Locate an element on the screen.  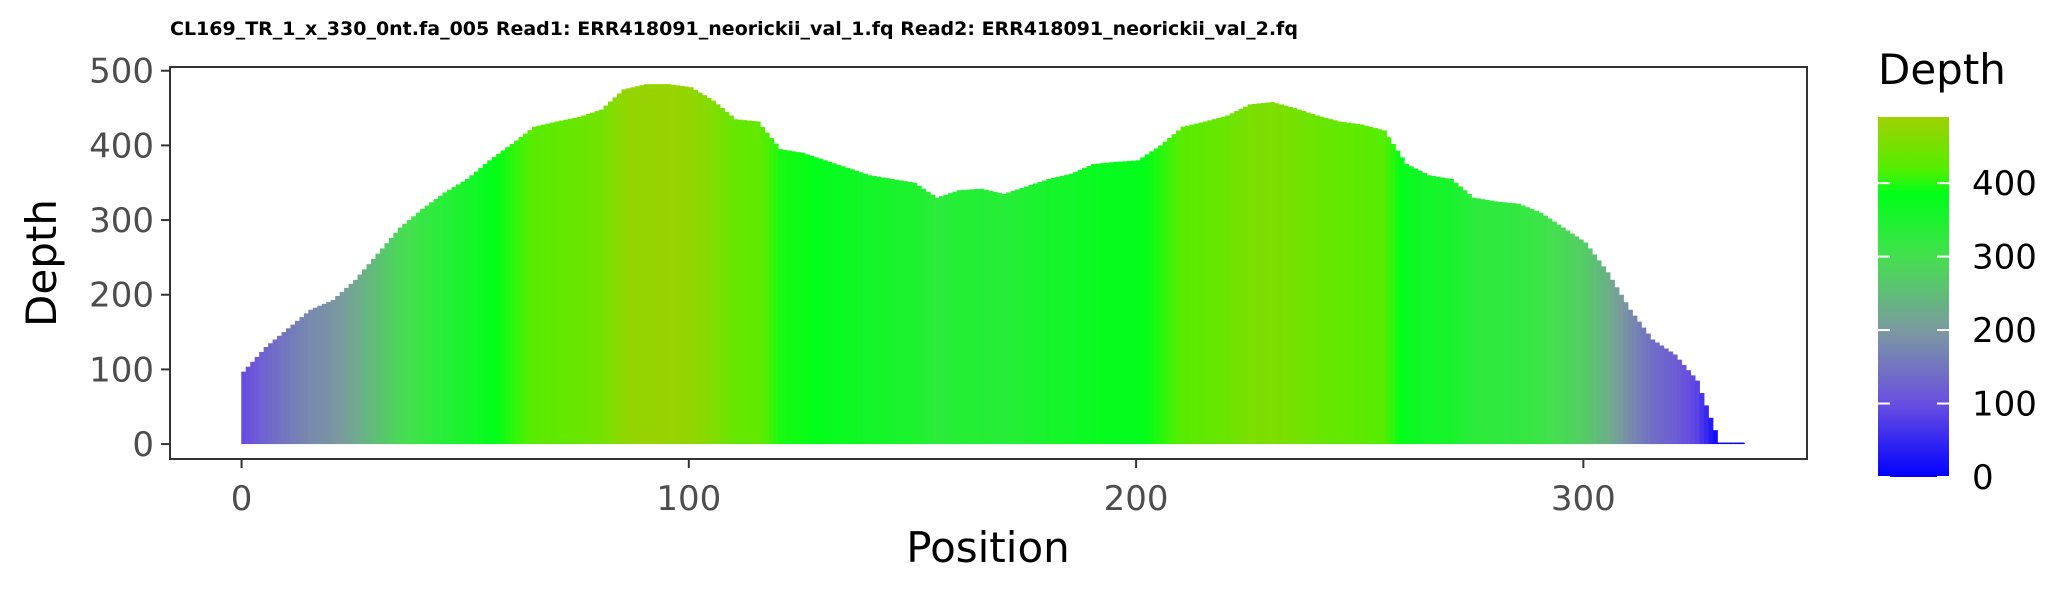
legend-colorbar is located at coordinates (1913, 297).